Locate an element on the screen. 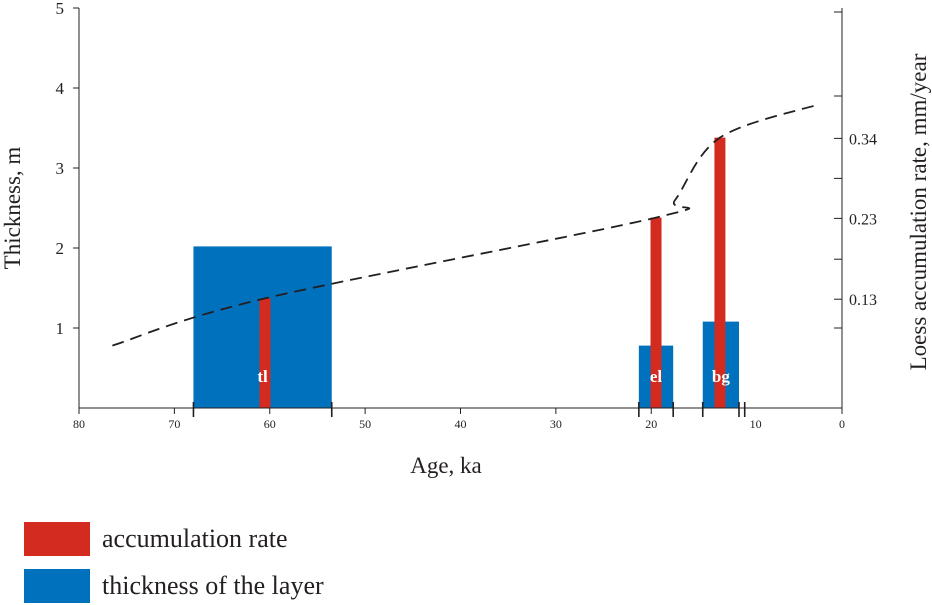  y-tick-label-4: 4 is located at coordinates (60, 88).